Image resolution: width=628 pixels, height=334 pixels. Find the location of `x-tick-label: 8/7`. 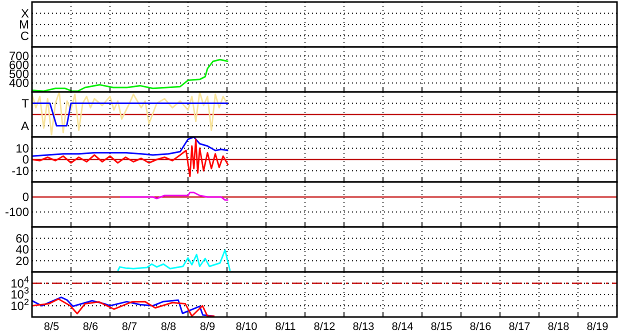

x-tick-label: 8/7 is located at coordinates (130, 327).